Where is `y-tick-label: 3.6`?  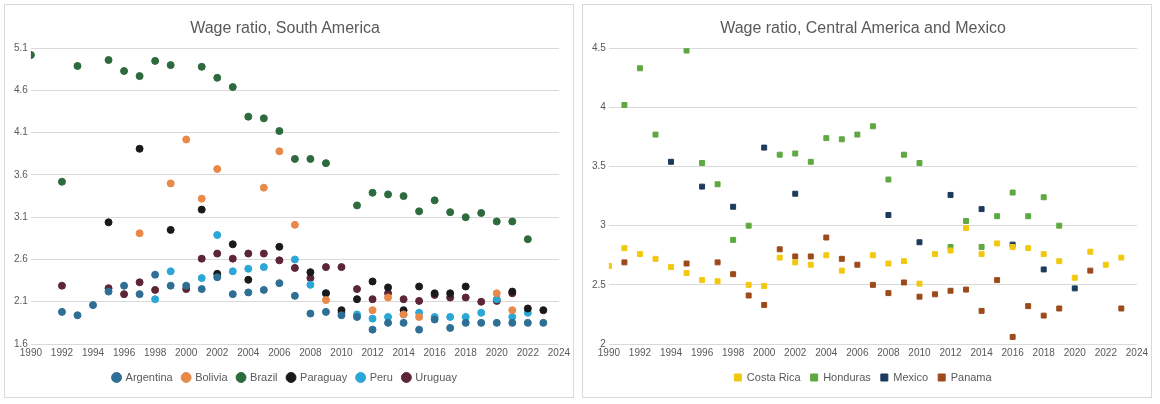 y-tick-label: 3.6 is located at coordinates (21, 174).